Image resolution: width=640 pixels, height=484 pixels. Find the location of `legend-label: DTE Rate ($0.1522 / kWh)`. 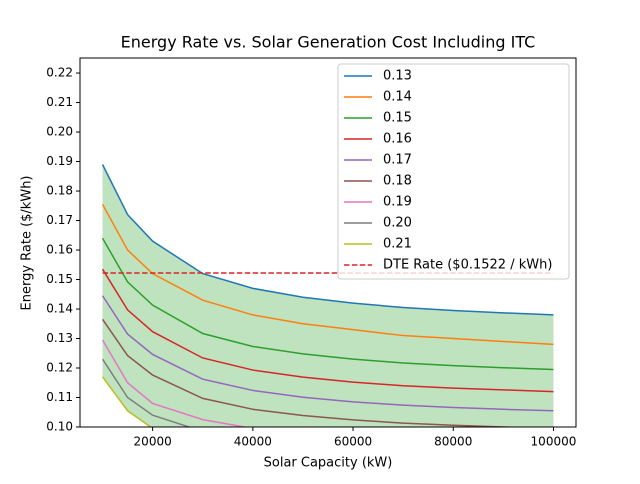

legend-label: DTE Rate ($0.1522 / kWh) is located at coordinates (467, 265).